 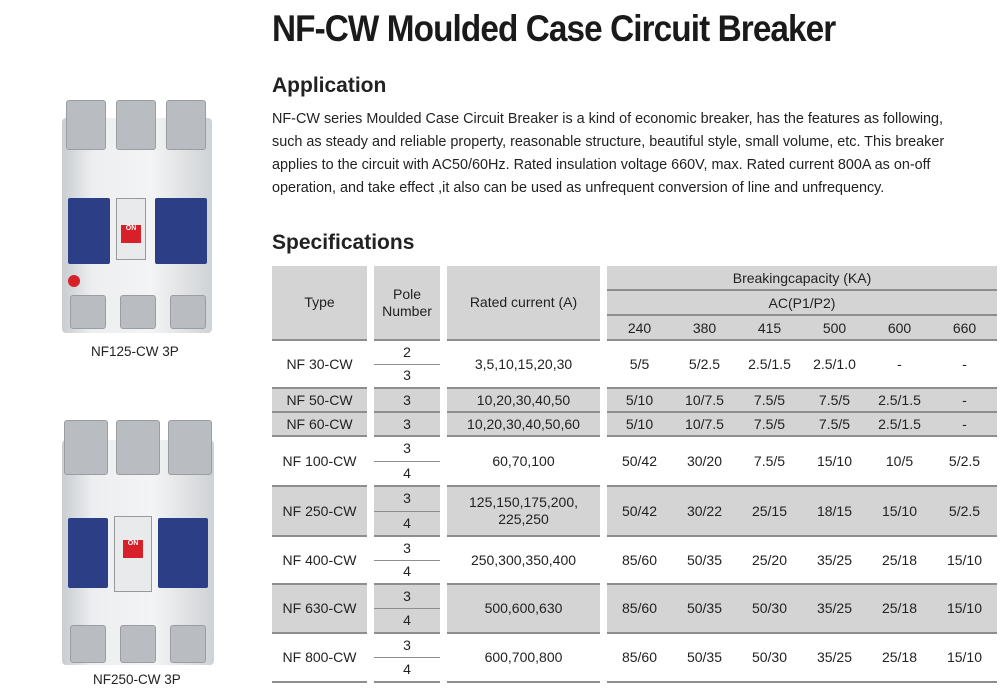 What do you see at coordinates (802, 512) in the screenshot?
I see `breaking-cells: 50/42 30/22 25/15 18/15 15/10 5/2.5` at bounding box center [802, 512].